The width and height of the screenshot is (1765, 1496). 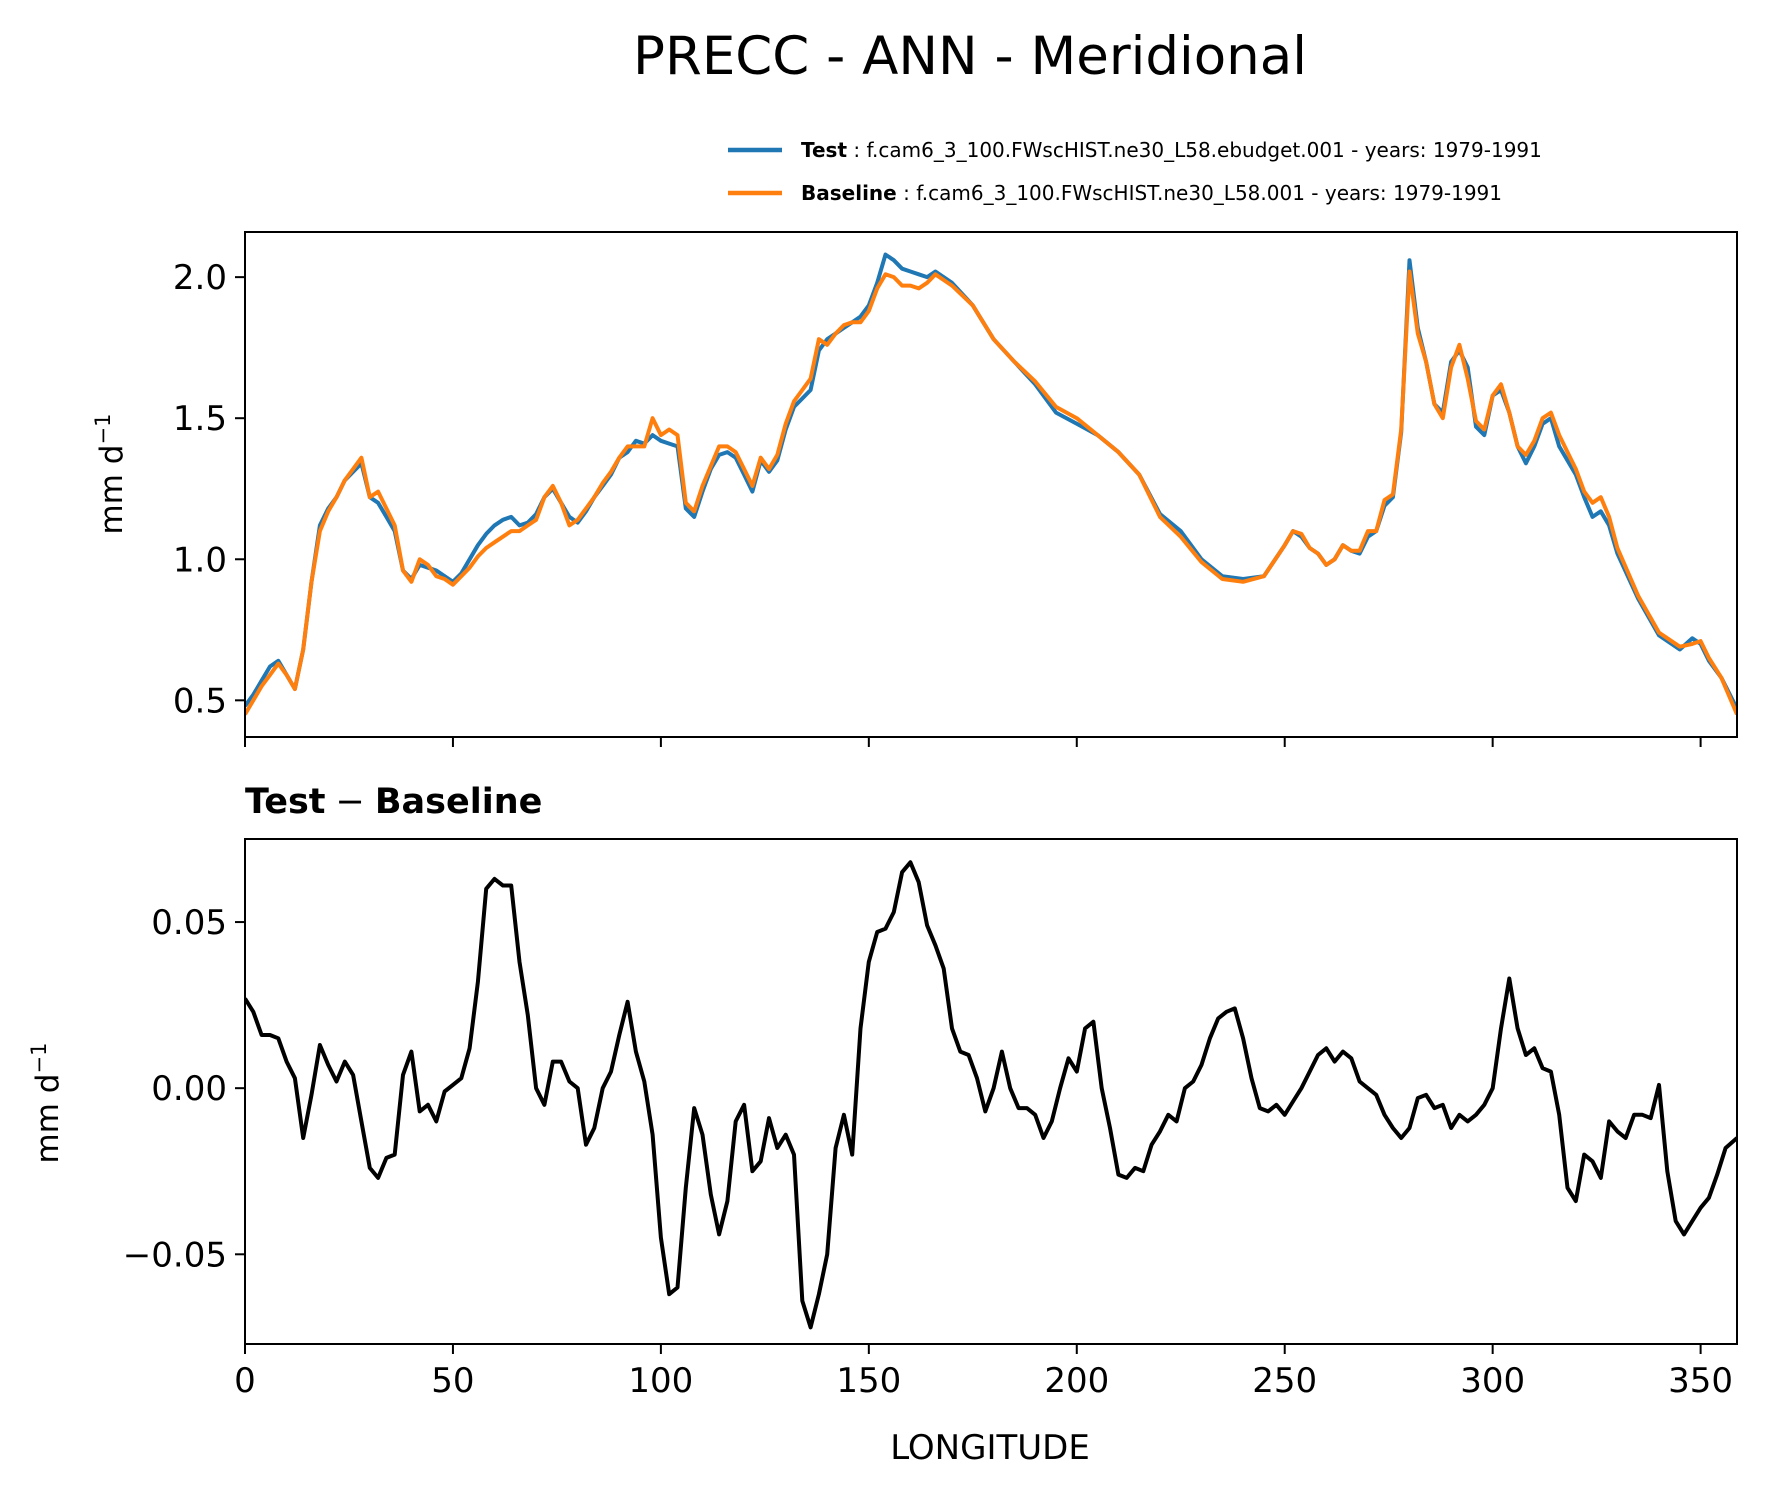 I want to click on bottom-y-tick-label: −0.05, so click(x=175, y=1255).